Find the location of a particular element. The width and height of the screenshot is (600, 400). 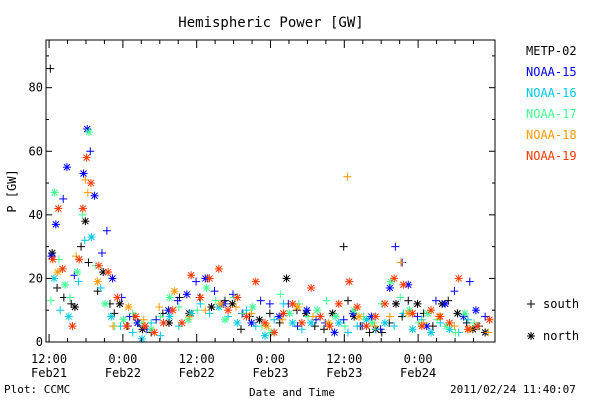

x-tick-time-label: 12:00 is located at coordinates (197, 359).